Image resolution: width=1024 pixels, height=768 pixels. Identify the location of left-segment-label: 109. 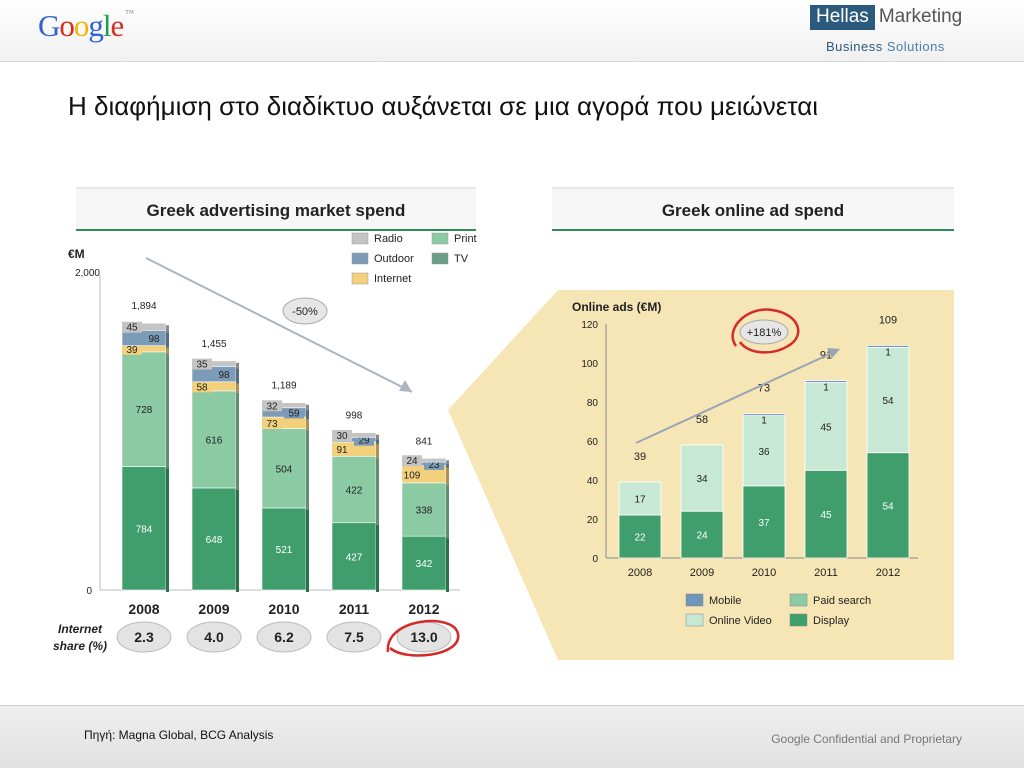
(412, 475).